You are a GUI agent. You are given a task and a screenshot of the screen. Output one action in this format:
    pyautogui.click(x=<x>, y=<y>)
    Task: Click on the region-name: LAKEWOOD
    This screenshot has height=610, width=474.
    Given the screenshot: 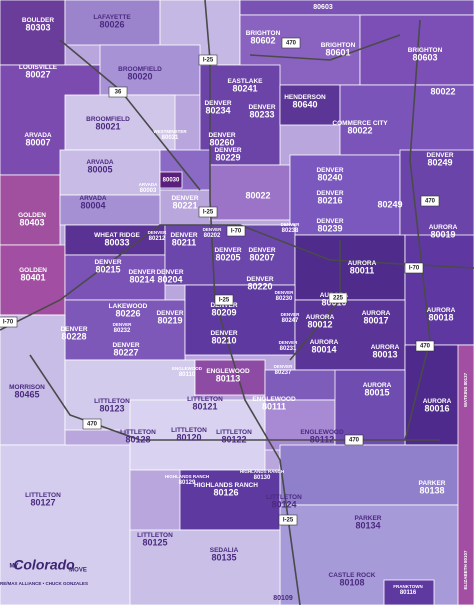 What is the action you would take?
    pyautogui.click(x=128, y=306)
    